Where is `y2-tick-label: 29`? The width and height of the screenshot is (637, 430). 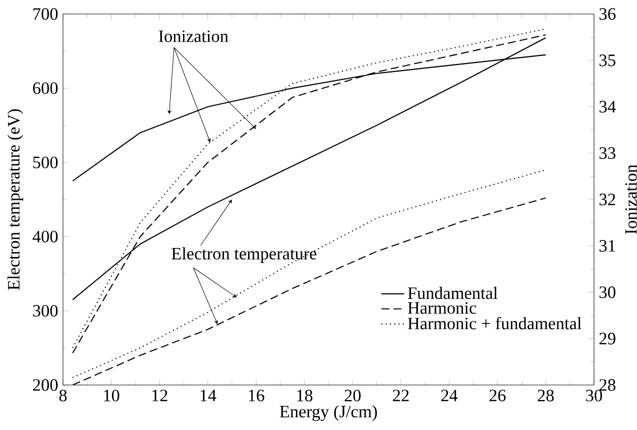
y2-tick-label: 29 is located at coordinates (607, 338).